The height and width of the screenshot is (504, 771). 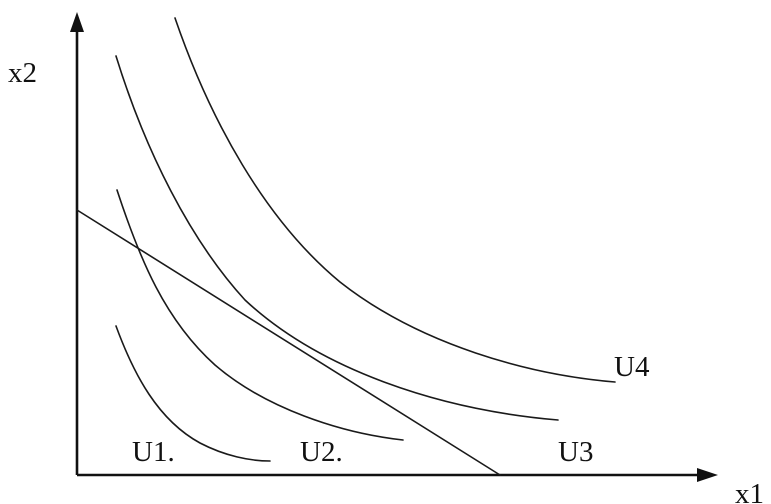 What do you see at coordinates (22, 73) in the screenshot?
I see `y-axis-label: x2` at bounding box center [22, 73].